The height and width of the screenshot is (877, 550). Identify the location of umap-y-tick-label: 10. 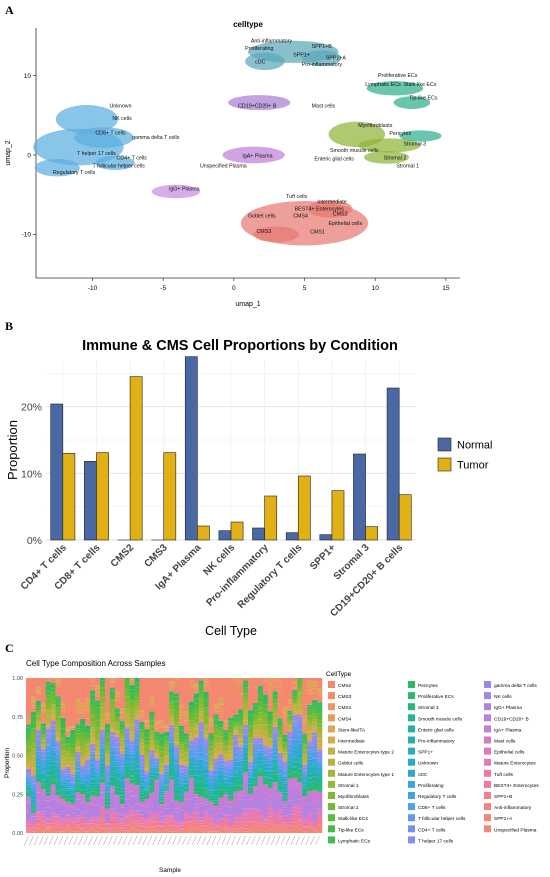
(28, 76).